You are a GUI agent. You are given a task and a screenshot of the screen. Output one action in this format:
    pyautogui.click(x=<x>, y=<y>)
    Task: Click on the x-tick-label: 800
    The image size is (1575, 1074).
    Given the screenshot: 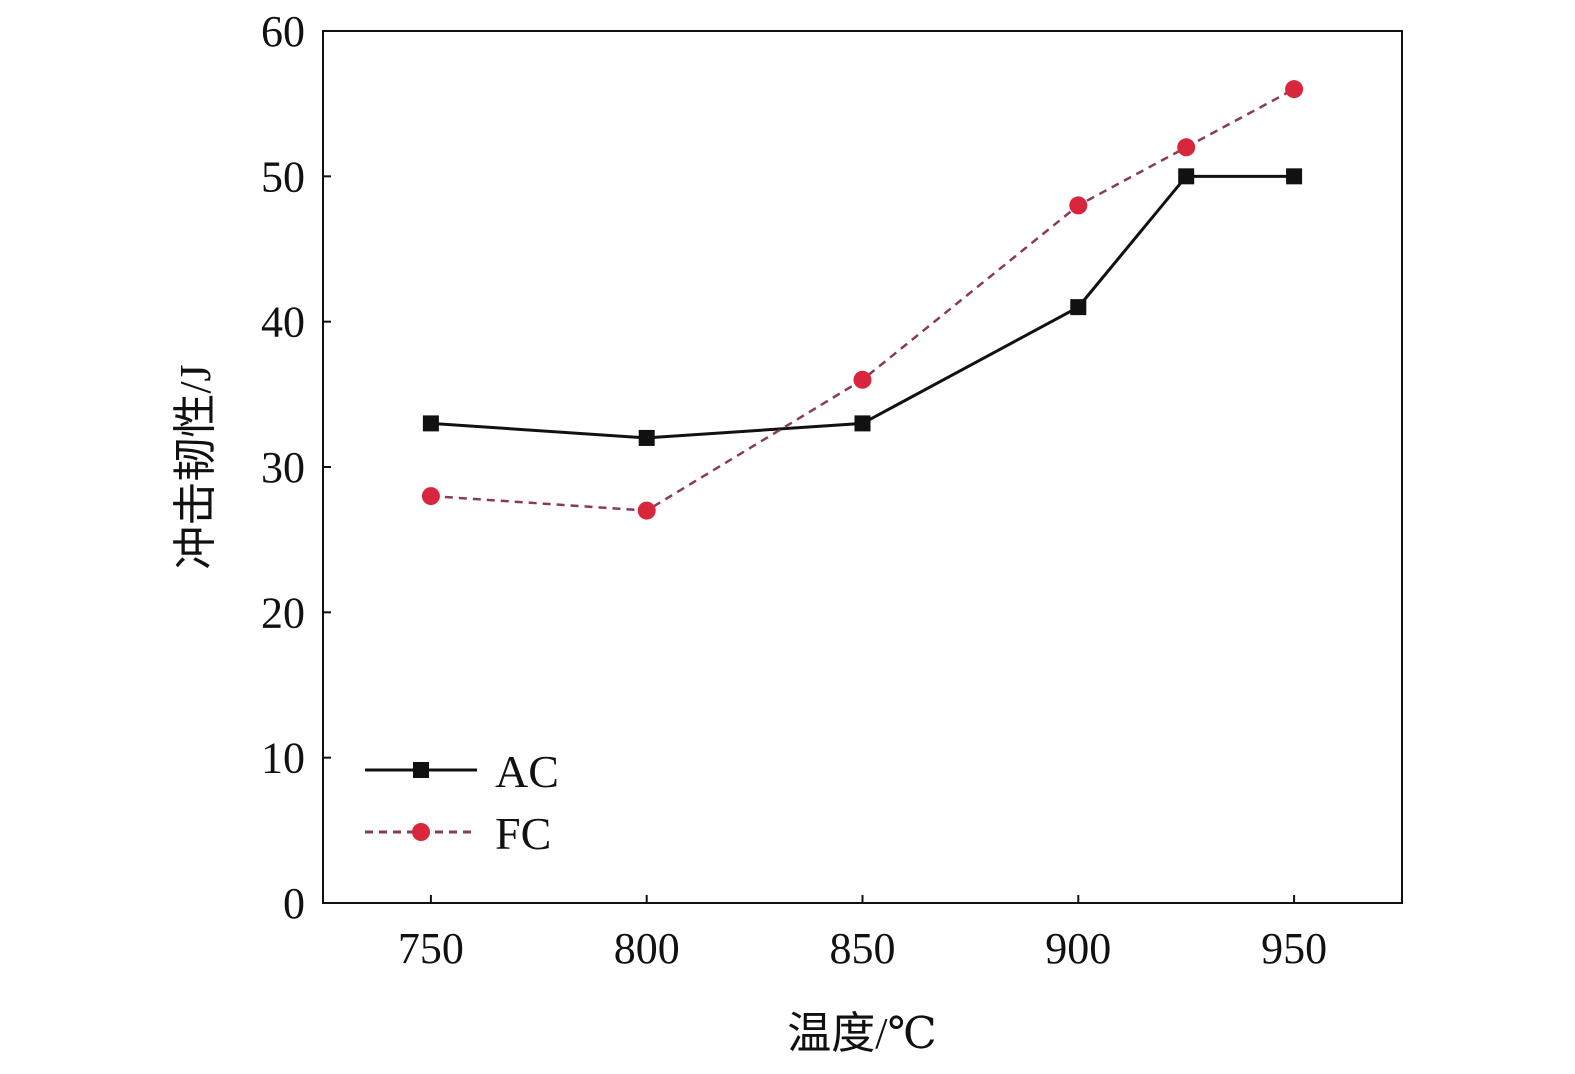 What is the action you would take?
    pyautogui.click(x=647, y=948)
    